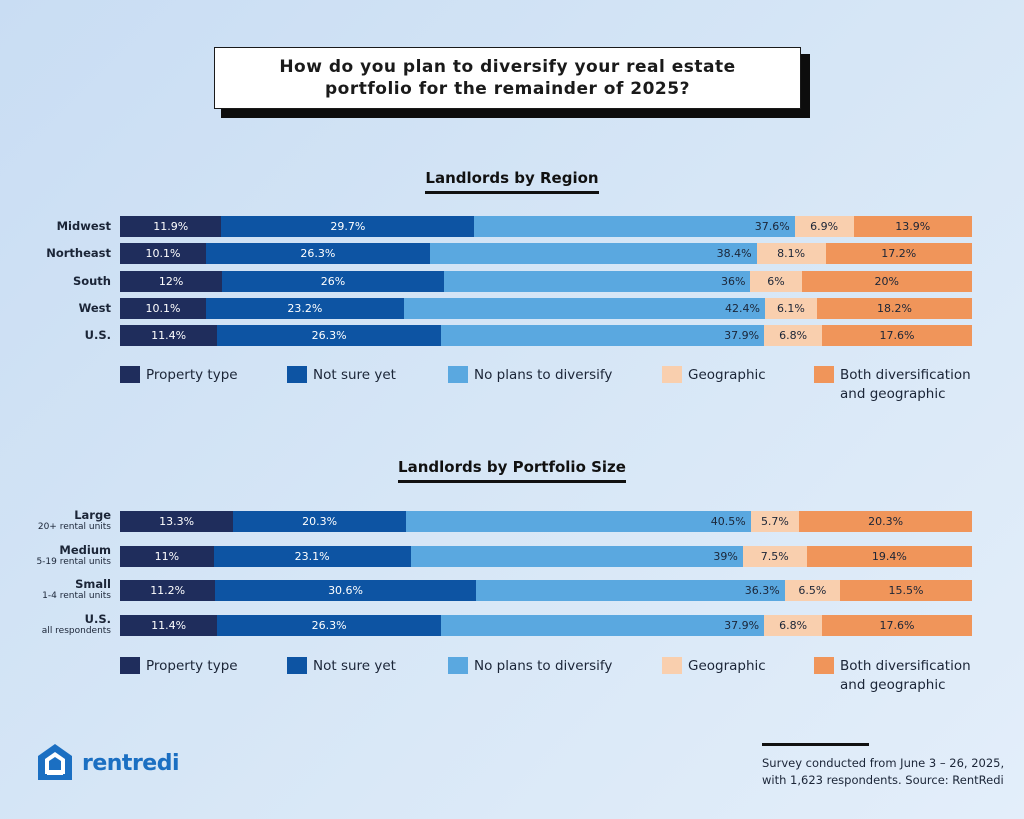 The height and width of the screenshot is (819, 1024). What do you see at coordinates (348, 226) in the screenshot?
I see `bar-segment-not-sure-yet: 29.7%` at bounding box center [348, 226].